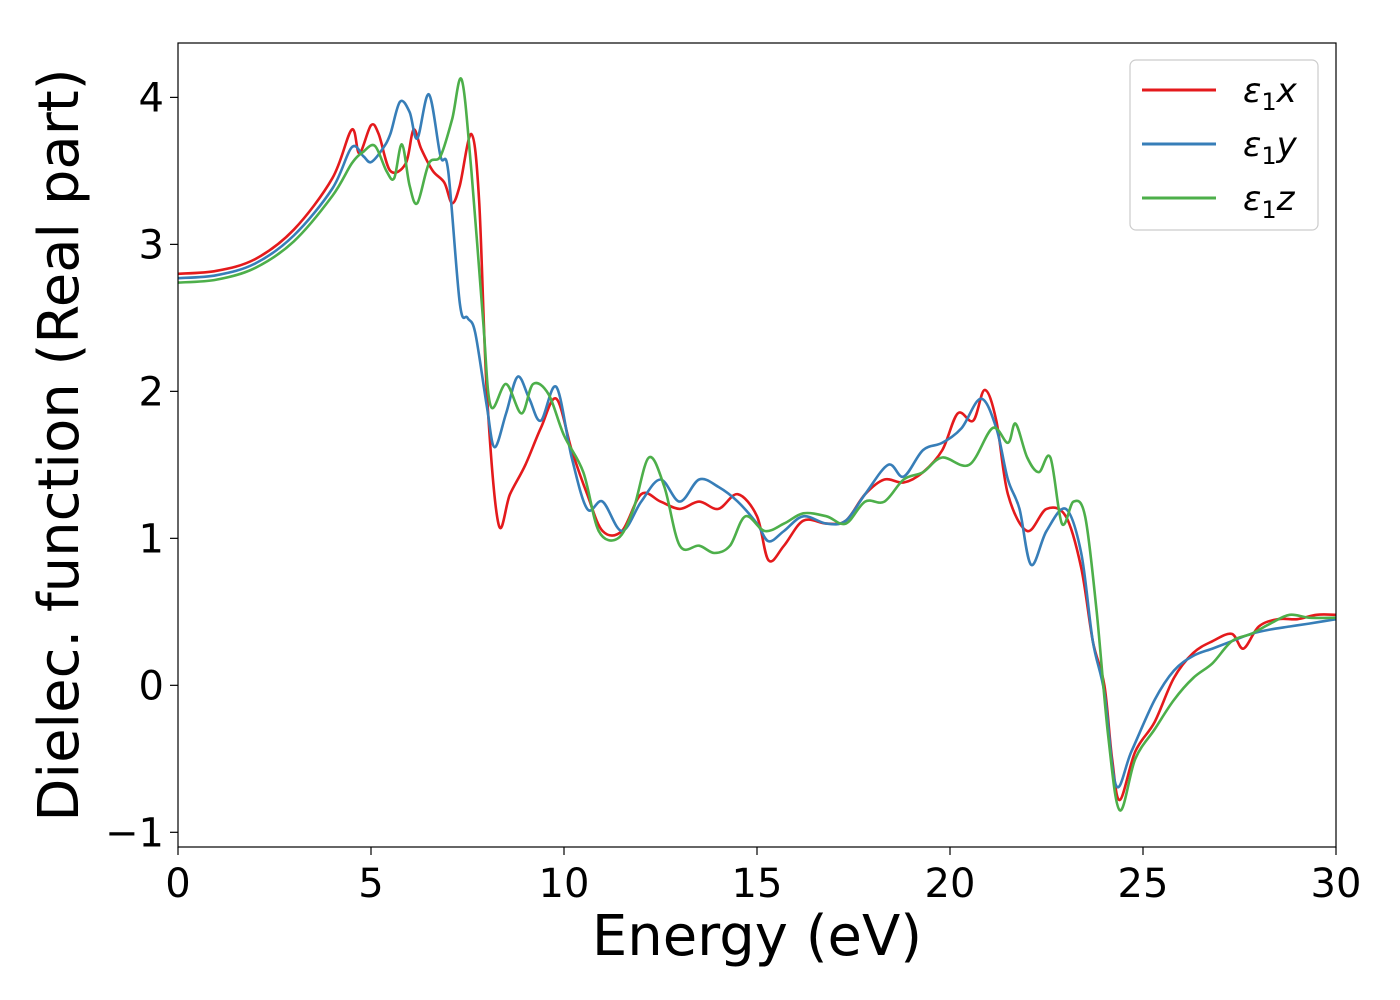  I want to click on legend-label-1: ε1x, so click(1270, 93).